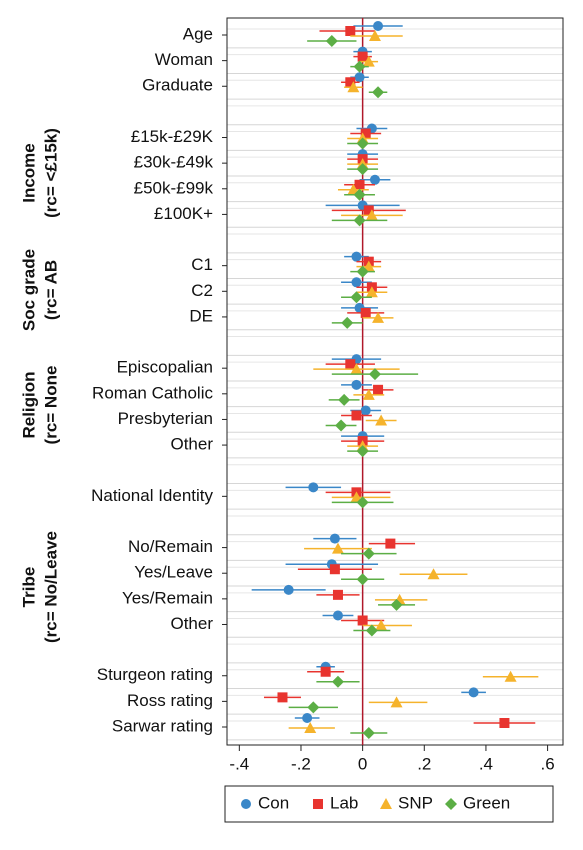 Image resolution: width=583 pixels, height=850 pixels. I want to click on group-label: Religion, so click(28, 404).